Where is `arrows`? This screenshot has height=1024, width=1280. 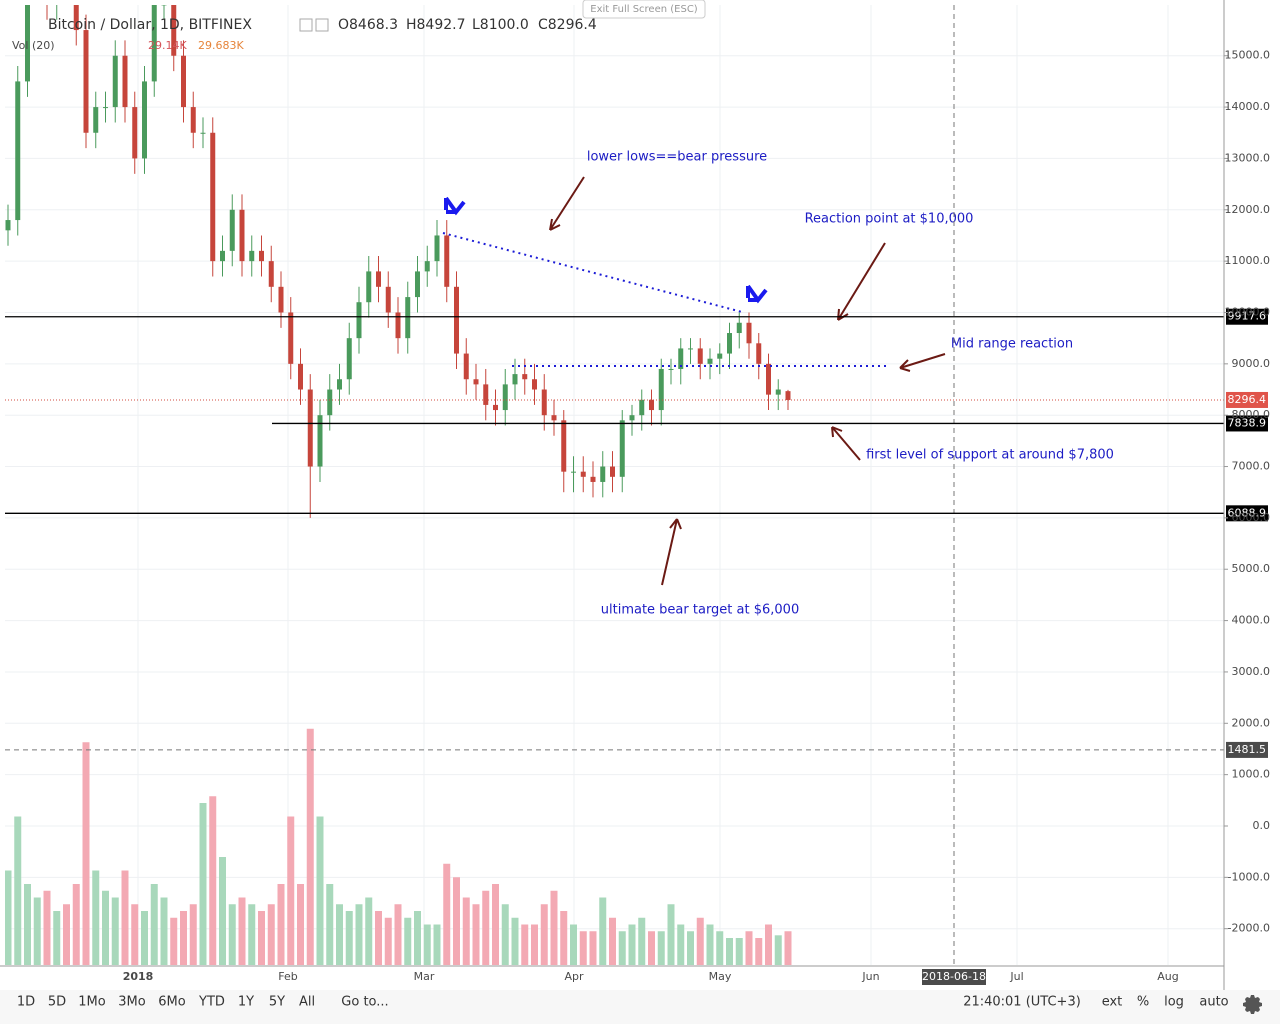 arrows is located at coordinates (747, 381).